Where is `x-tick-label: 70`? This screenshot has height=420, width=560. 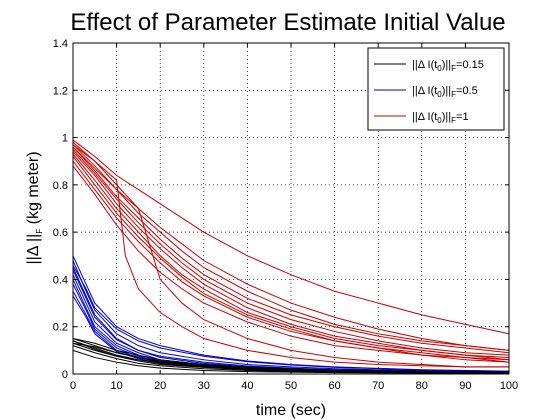 x-tick-label: 70 is located at coordinates (378, 386).